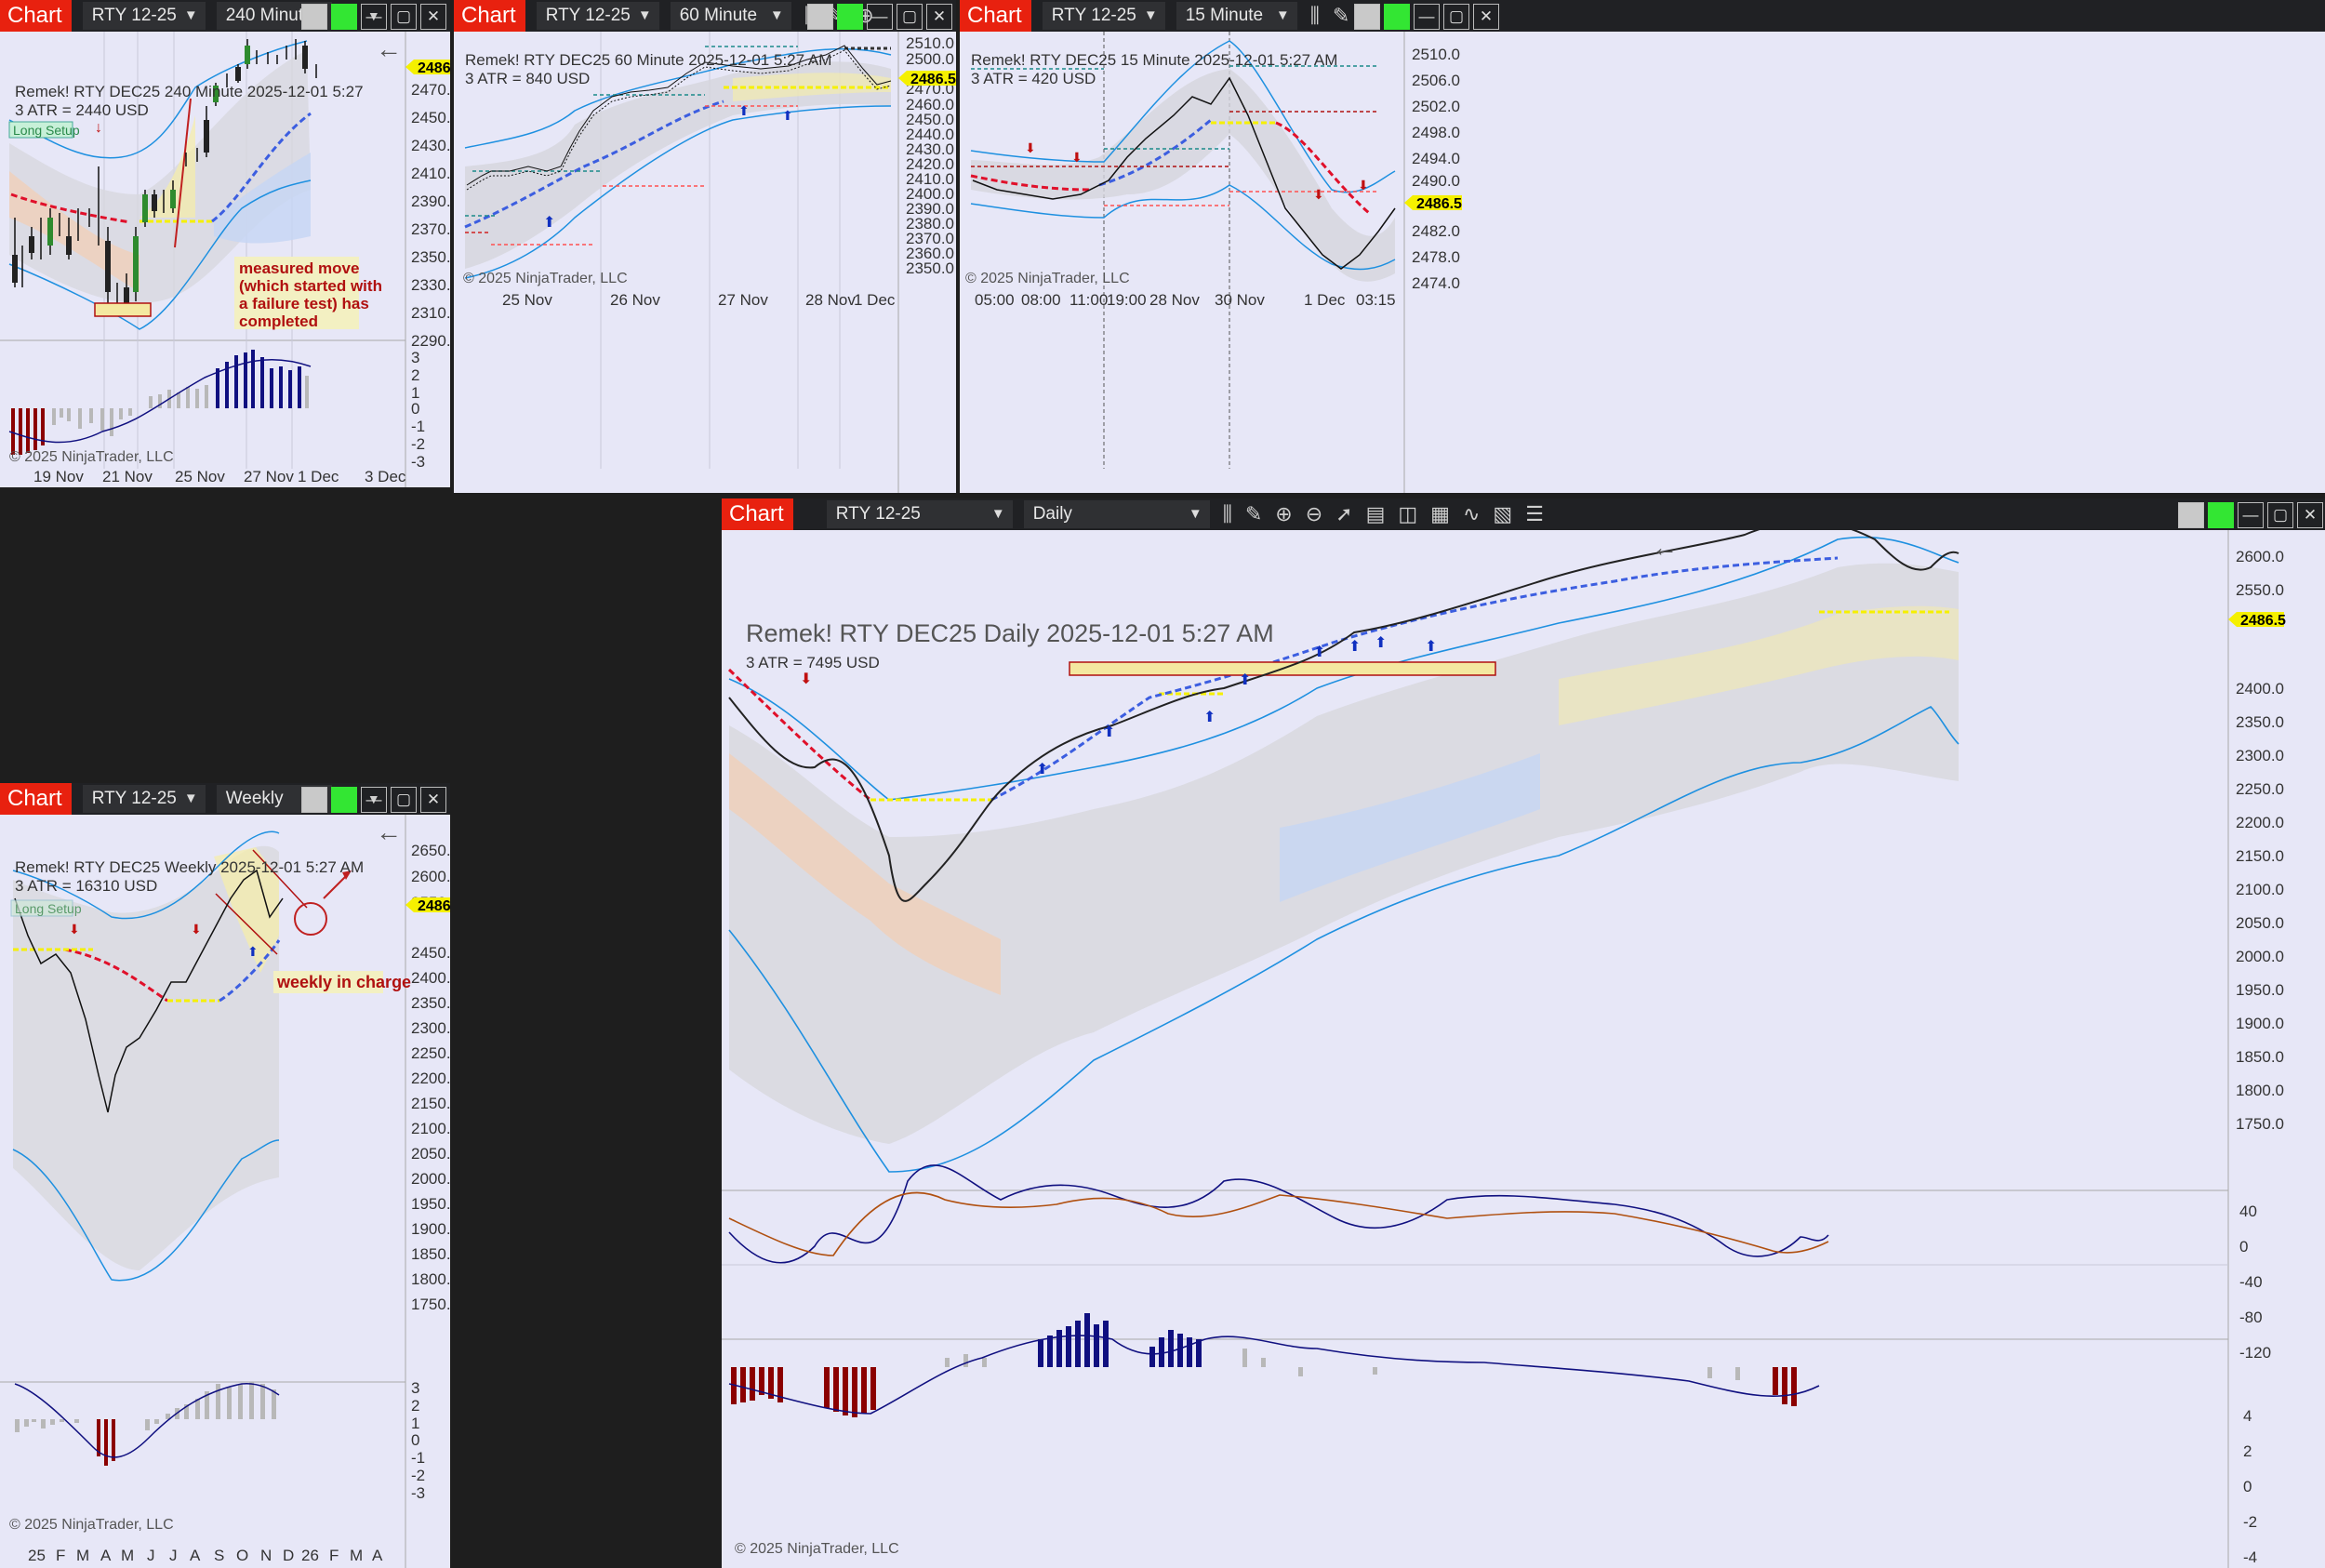 Image resolution: width=2325 pixels, height=1568 pixels. What do you see at coordinates (2260, 822) in the screenshot?
I see `axis-label: 2200.0` at bounding box center [2260, 822].